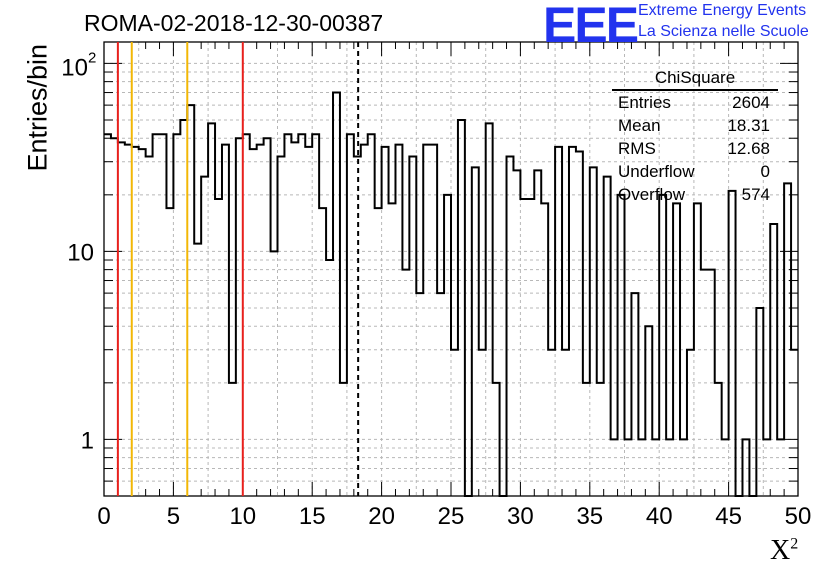  I want to click on x-tick-label: 15, so click(312, 516).